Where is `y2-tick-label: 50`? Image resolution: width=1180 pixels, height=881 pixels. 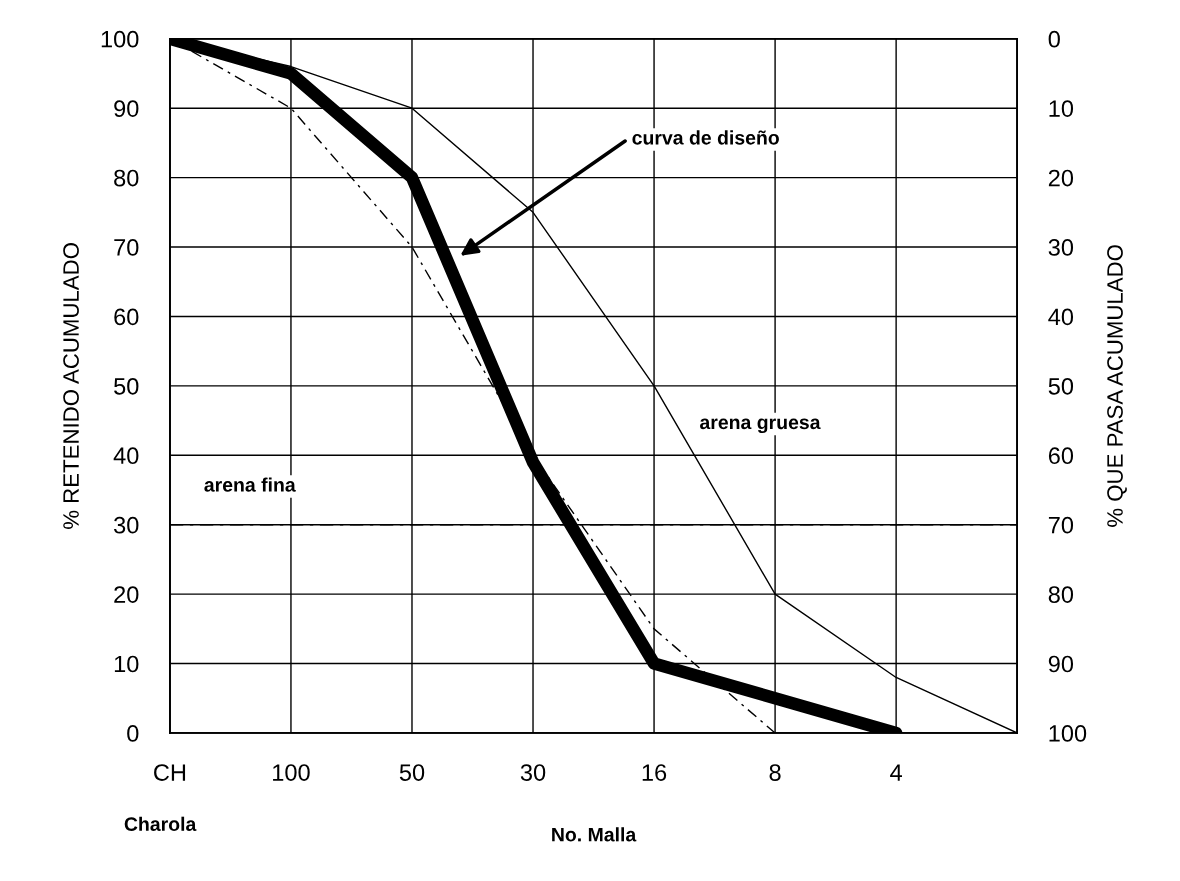 y2-tick-label: 50 is located at coordinates (1061, 386).